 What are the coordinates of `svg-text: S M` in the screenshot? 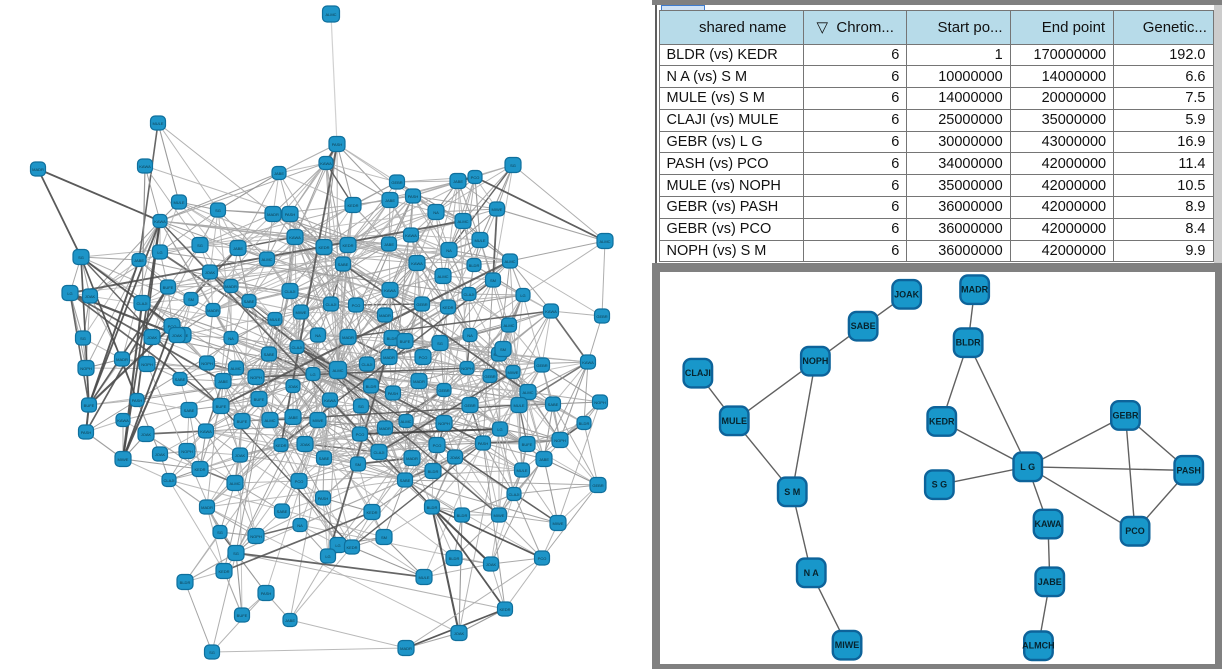 It's located at (792, 492).